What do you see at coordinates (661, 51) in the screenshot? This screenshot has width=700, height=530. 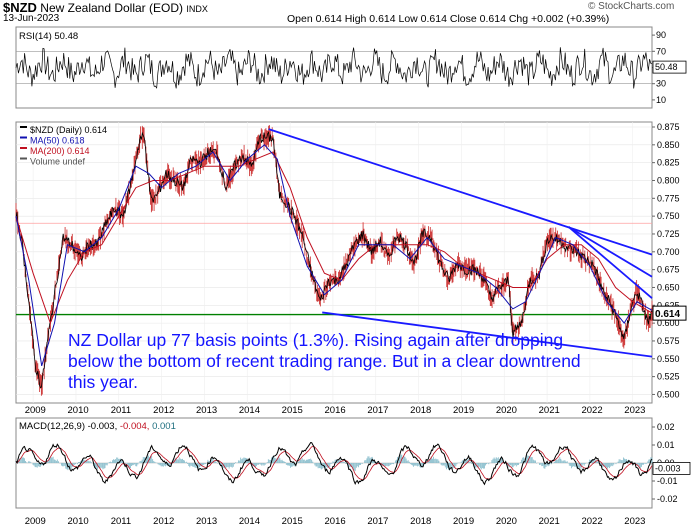 I see `rsi-tick-label: 70` at bounding box center [661, 51].